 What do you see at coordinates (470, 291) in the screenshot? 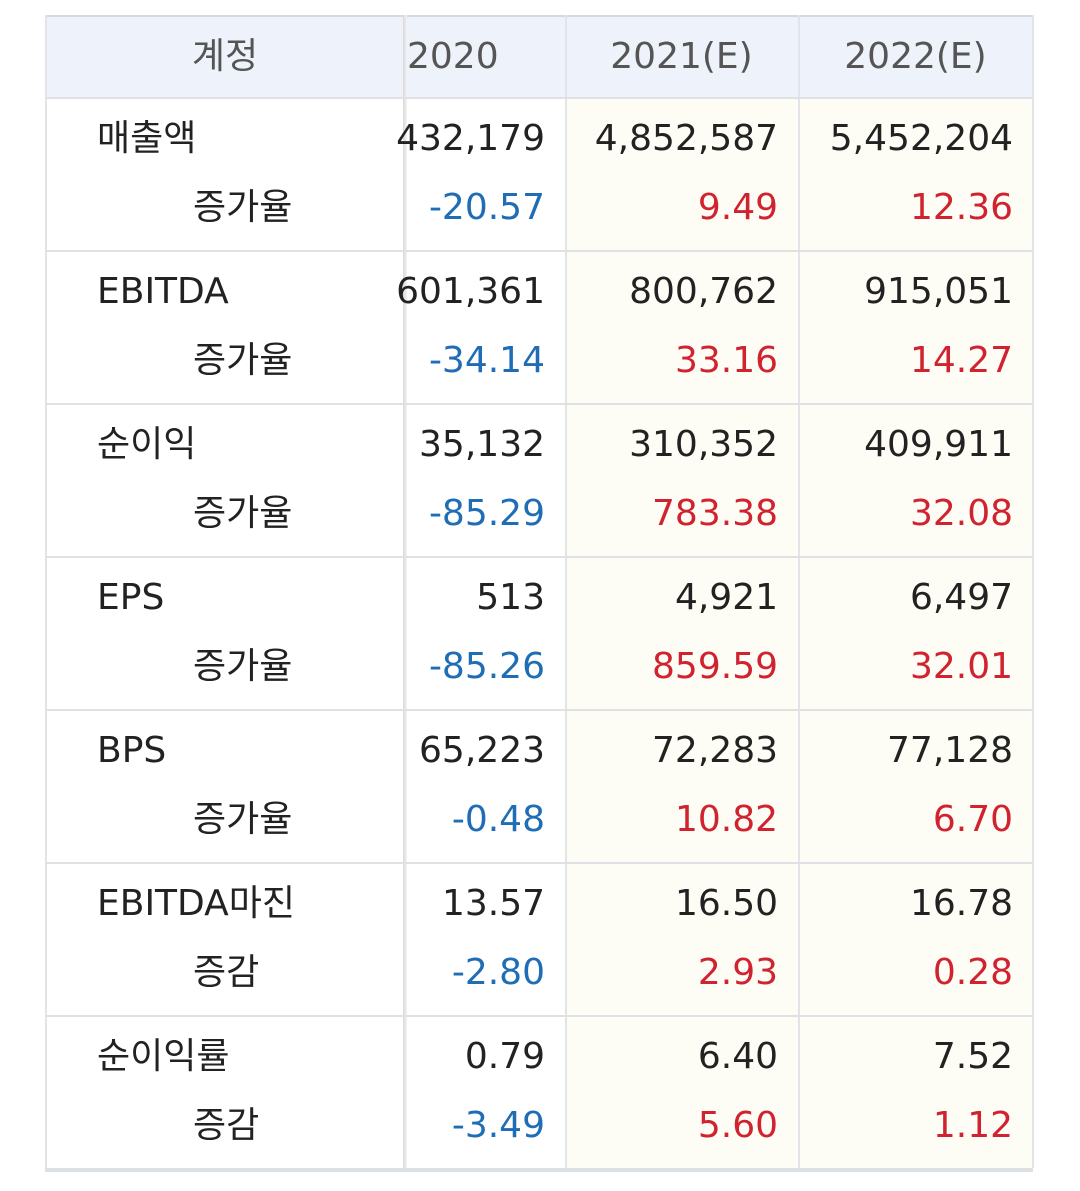
I see `value-cell: 601,361` at bounding box center [470, 291].